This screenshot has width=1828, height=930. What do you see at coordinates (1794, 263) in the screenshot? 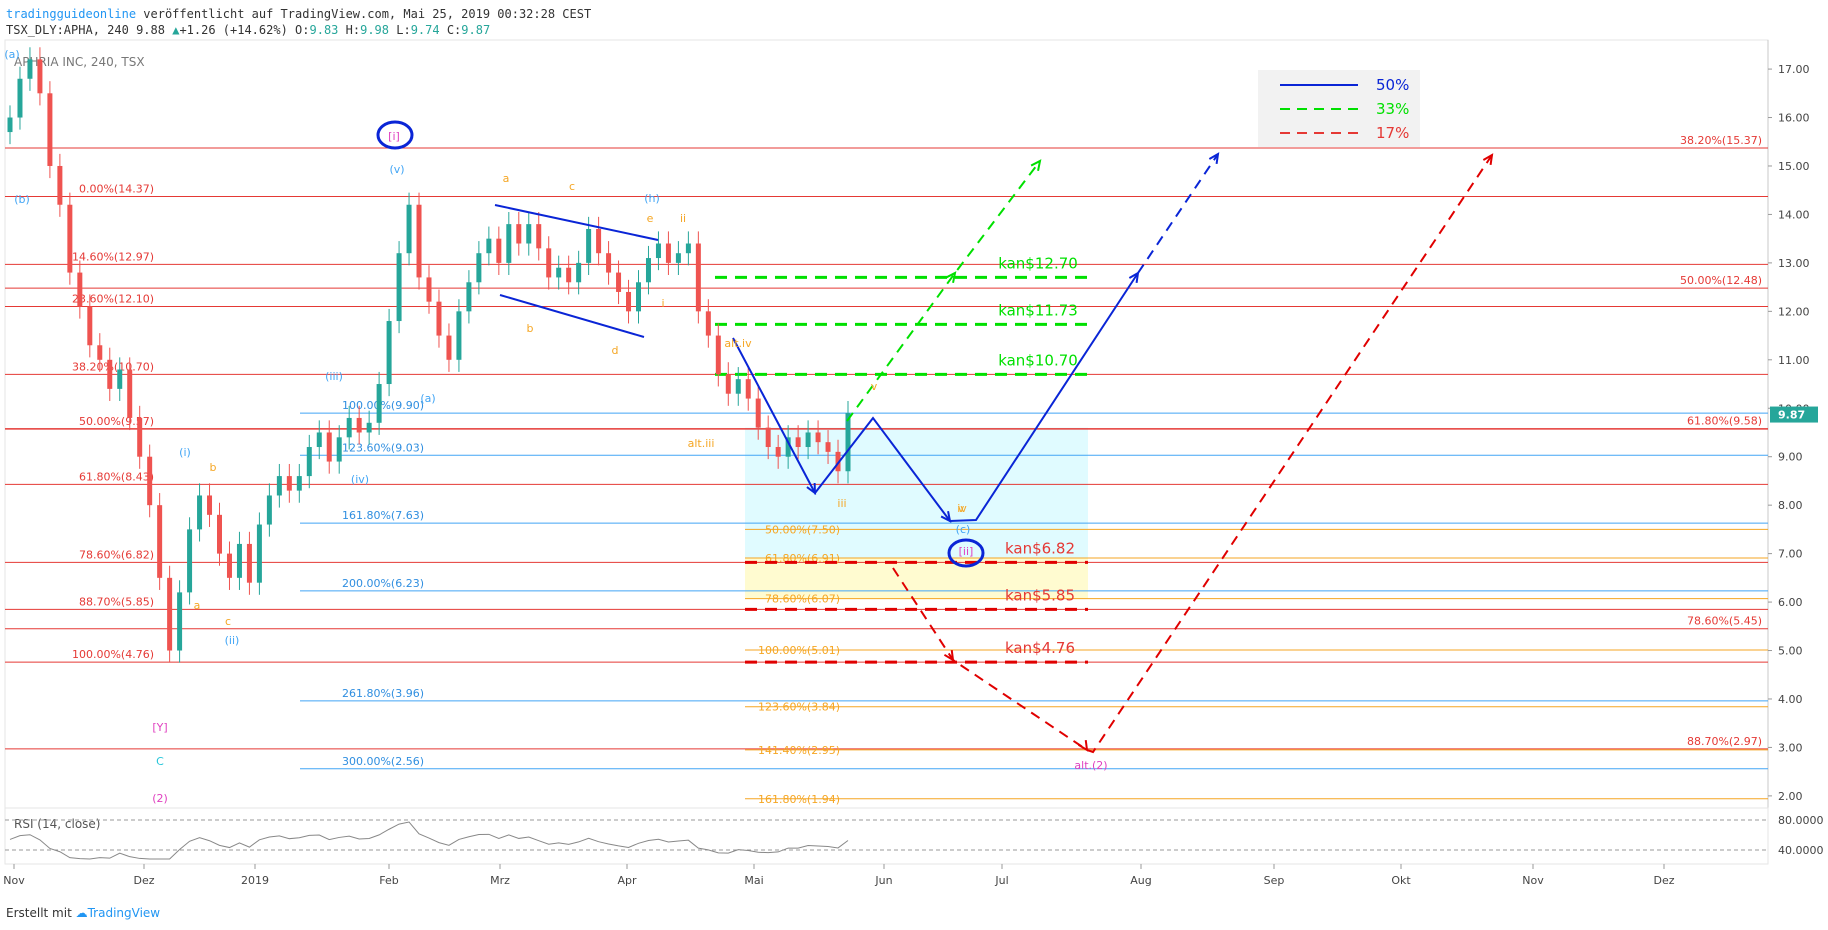
I see `y-tick-label: 13.00` at bounding box center [1794, 263].